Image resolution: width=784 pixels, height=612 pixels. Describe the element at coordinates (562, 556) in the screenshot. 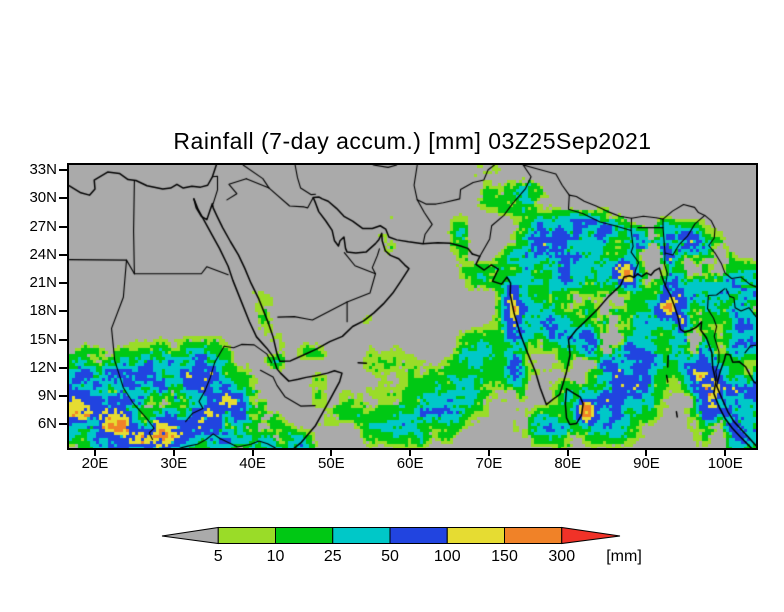

I see `legend-tick-label: 300` at that location.